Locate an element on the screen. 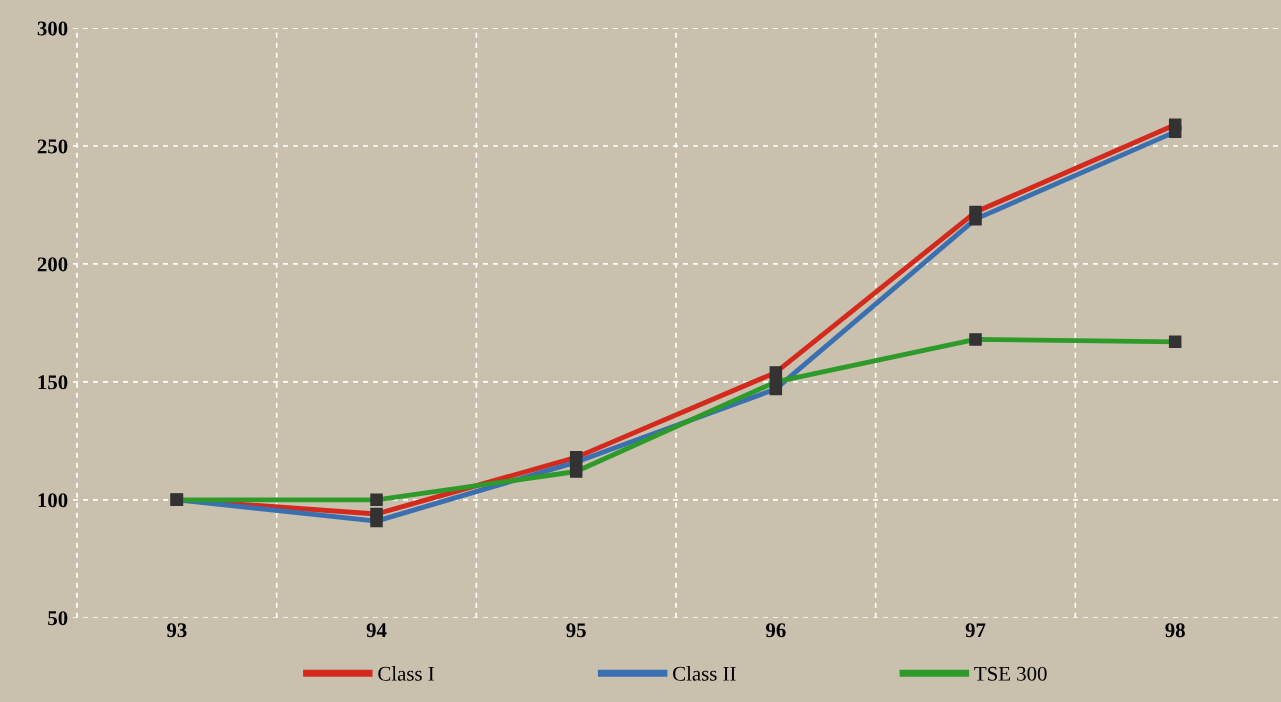 The height and width of the screenshot is (702, 1281). y-tick-label: 100 is located at coordinates (53, 500).